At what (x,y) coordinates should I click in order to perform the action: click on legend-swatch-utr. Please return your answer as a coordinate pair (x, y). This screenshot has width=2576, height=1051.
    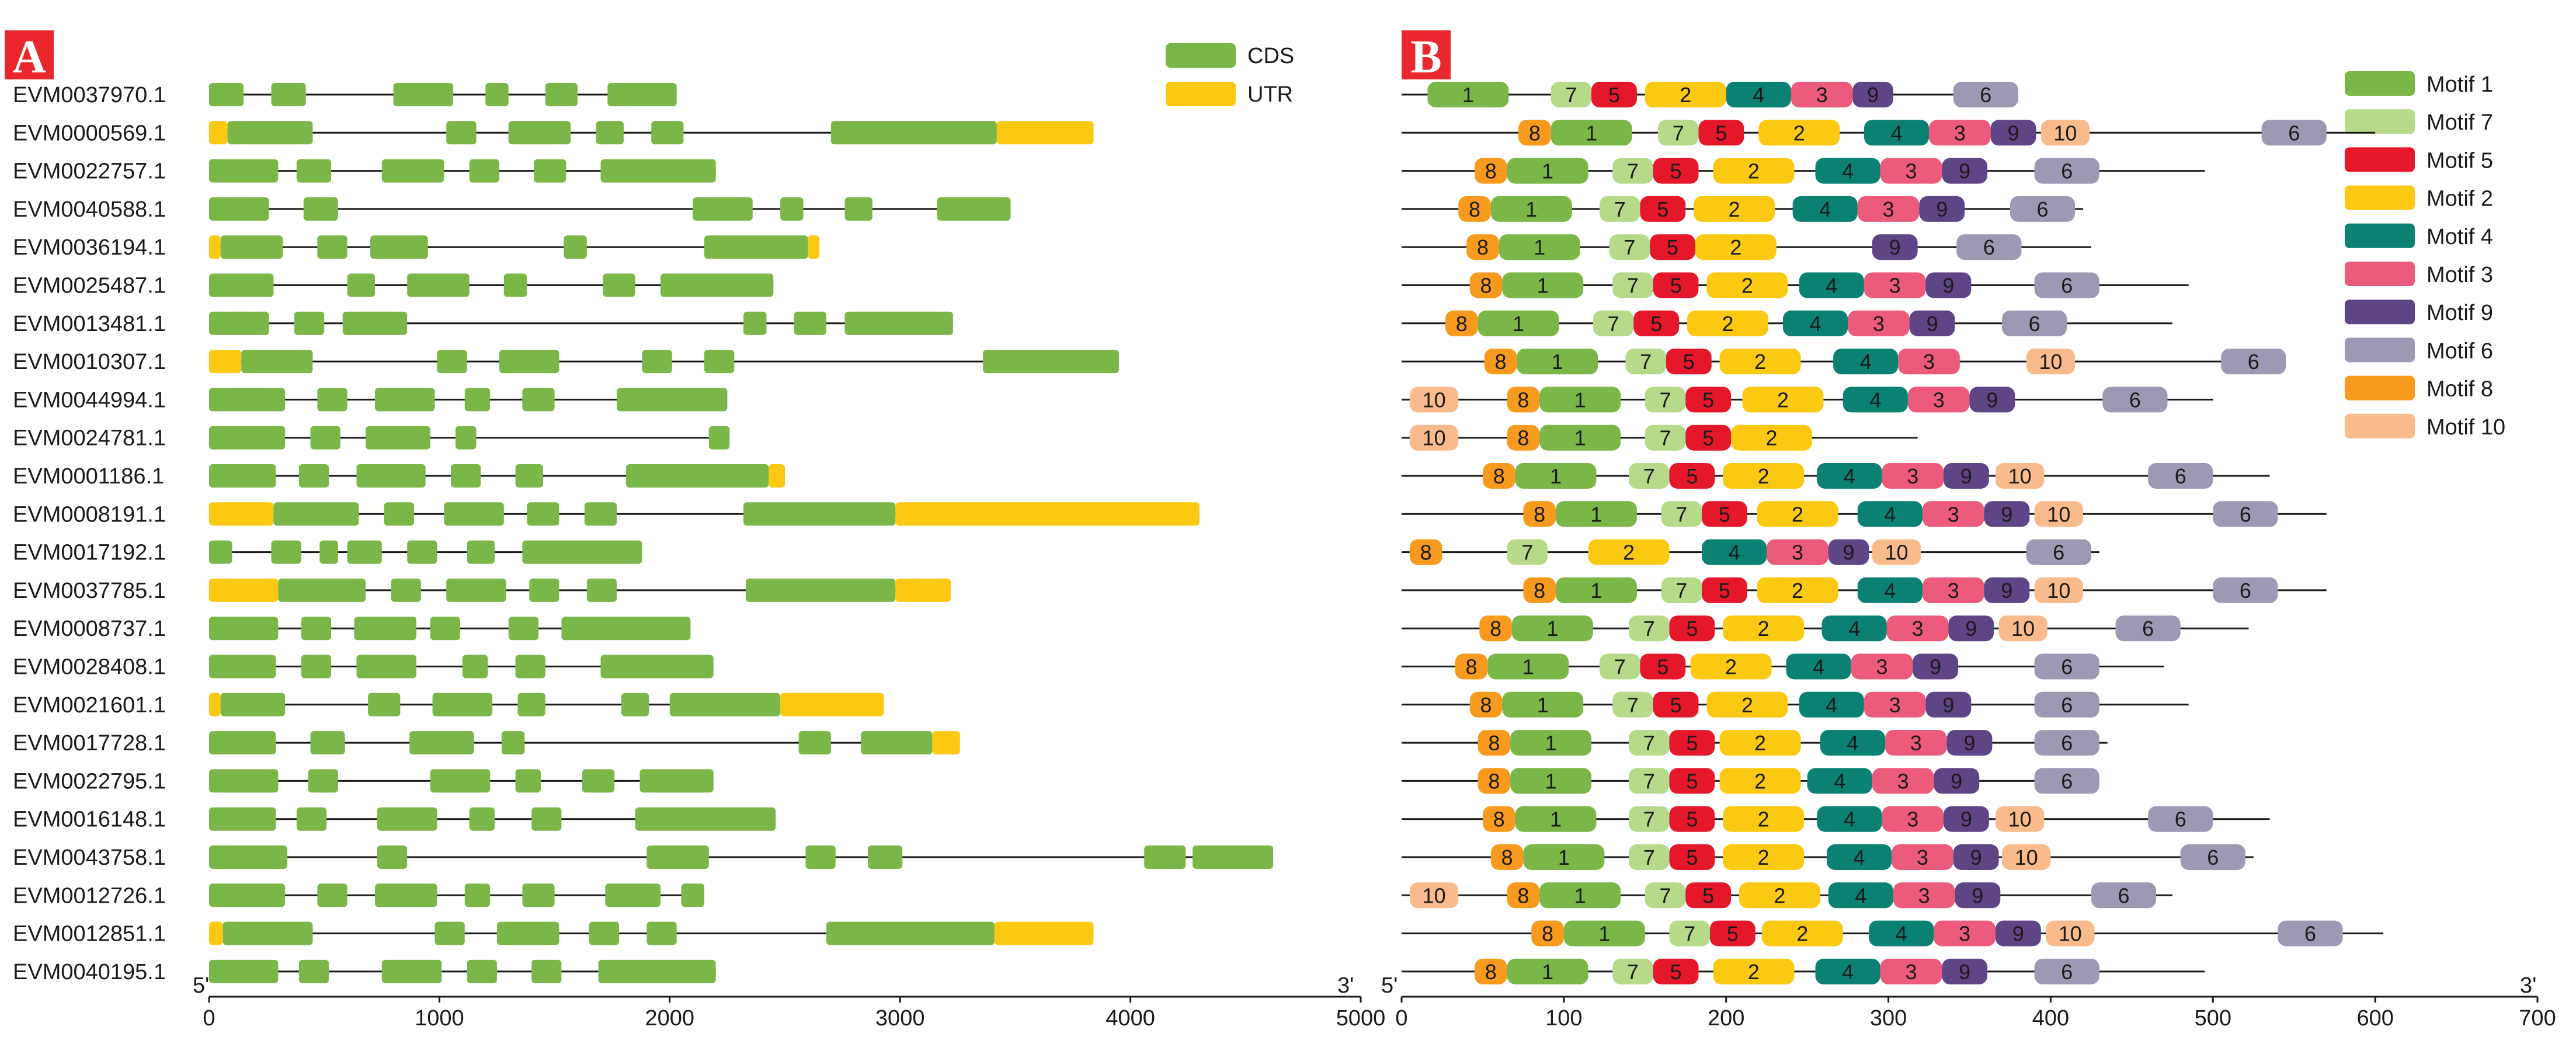
    Looking at the image, I should click on (1201, 94).